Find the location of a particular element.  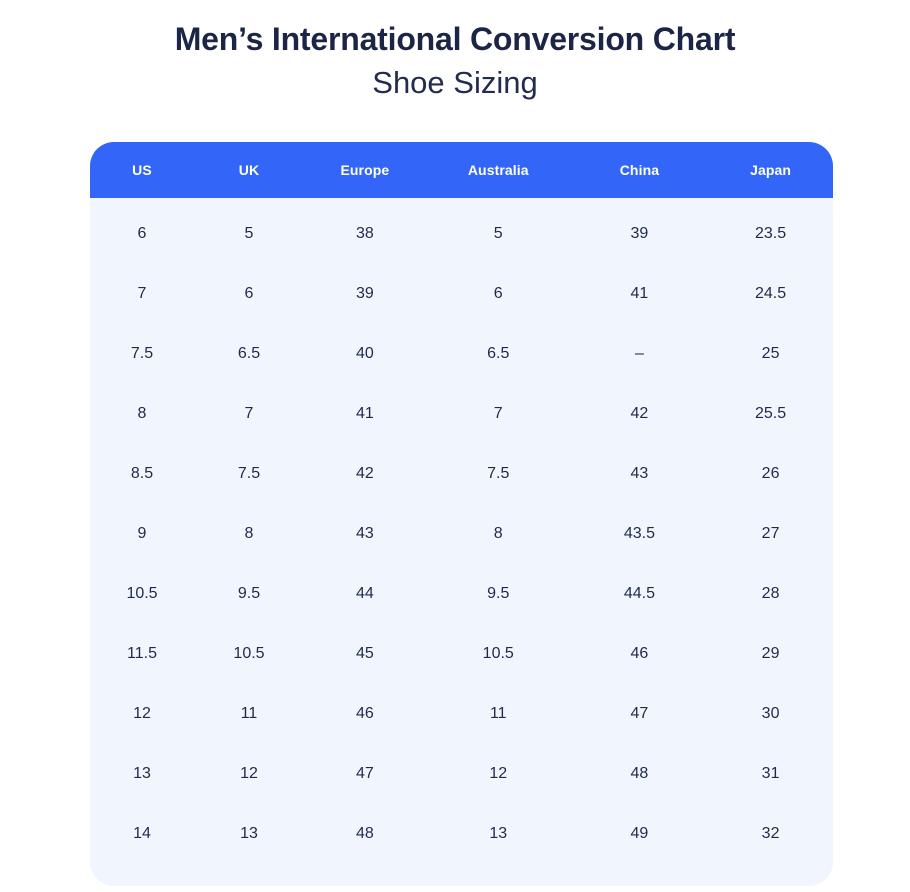

cell-japan: 28 is located at coordinates (770, 593).